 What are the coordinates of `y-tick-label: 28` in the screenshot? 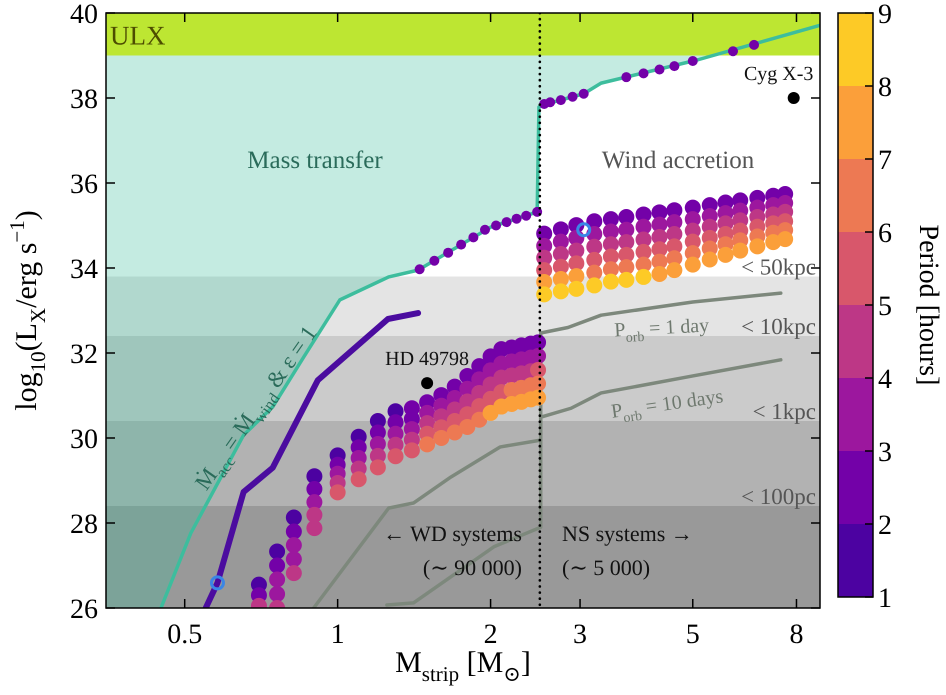 It's located at (84, 524).